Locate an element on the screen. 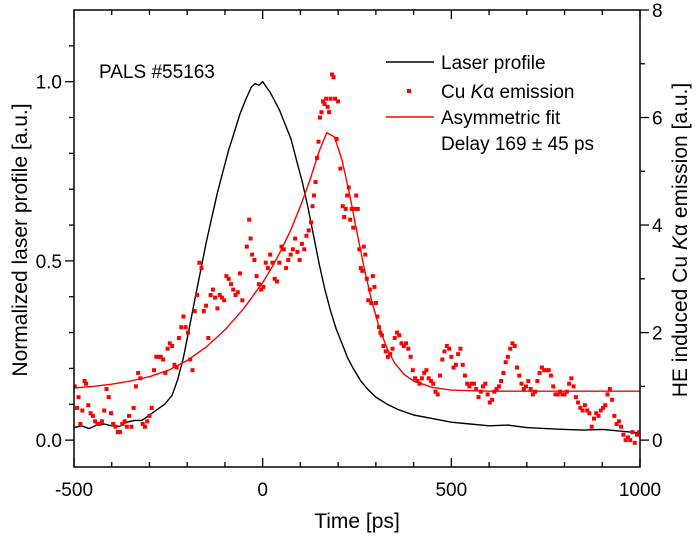 The height and width of the screenshot is (538, 700). x-tick-label: 0 is located at coordinates (262, 490).